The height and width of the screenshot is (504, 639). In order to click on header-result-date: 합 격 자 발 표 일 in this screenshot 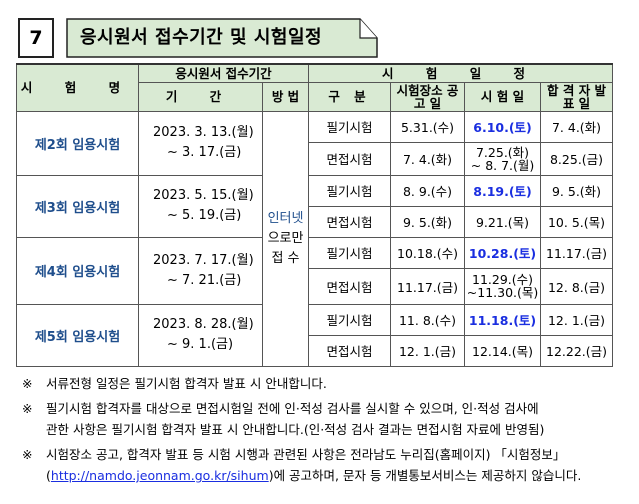, I will do `click(577, 96)`.